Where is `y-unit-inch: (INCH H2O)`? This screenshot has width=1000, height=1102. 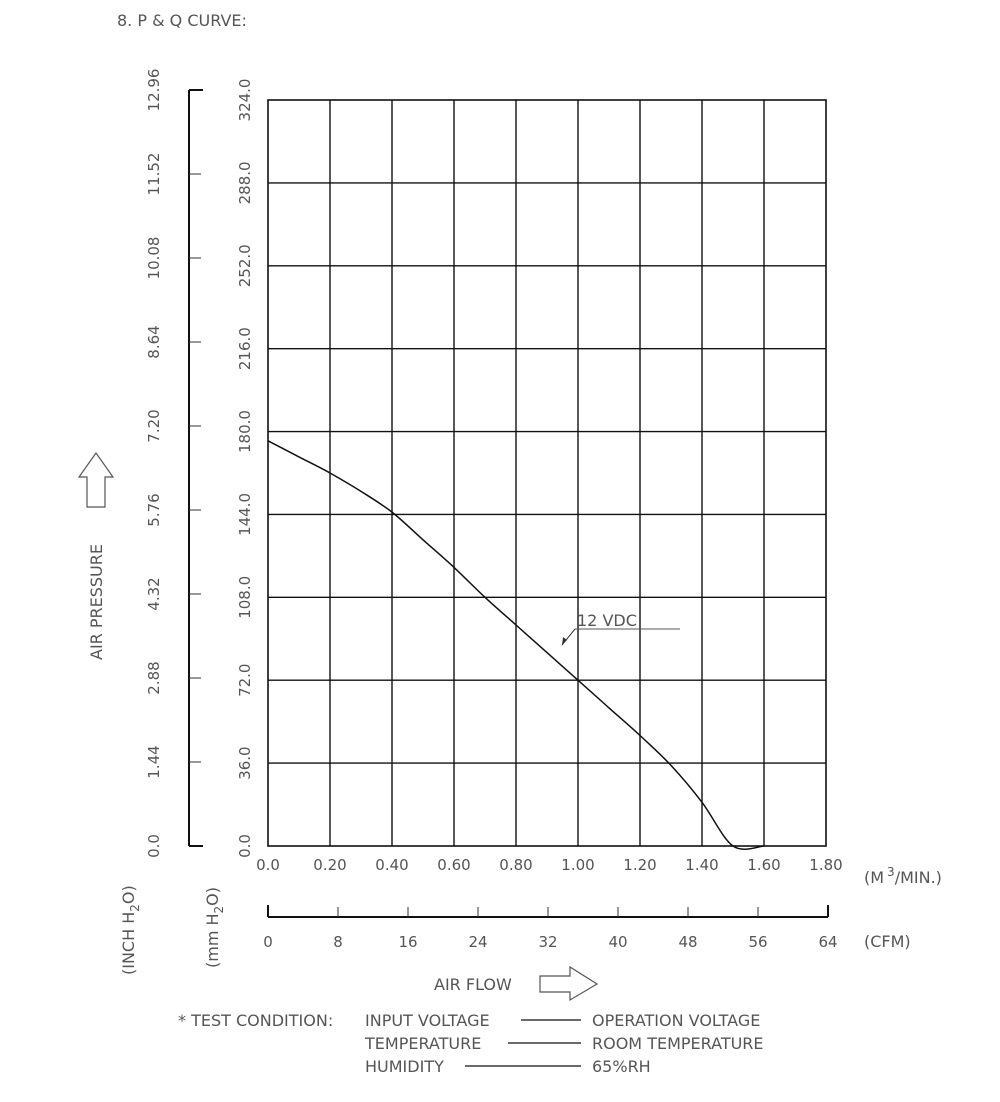 y-unit-inch: (INCH H2O) is located at coordinates (130, 930).